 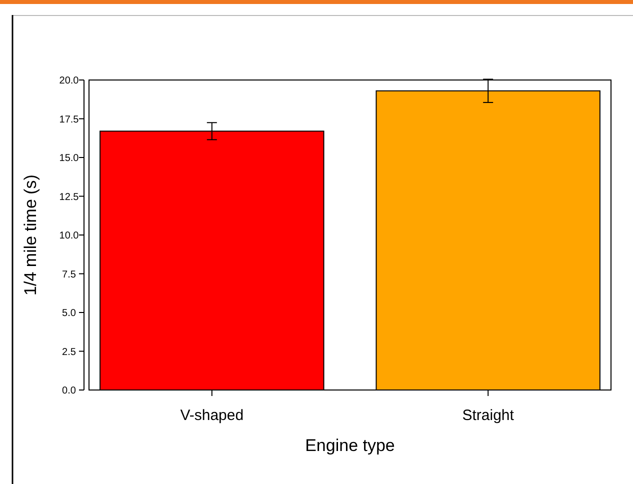 I want to click on y-tick-label: 5.0, so click(x=69, y=313).